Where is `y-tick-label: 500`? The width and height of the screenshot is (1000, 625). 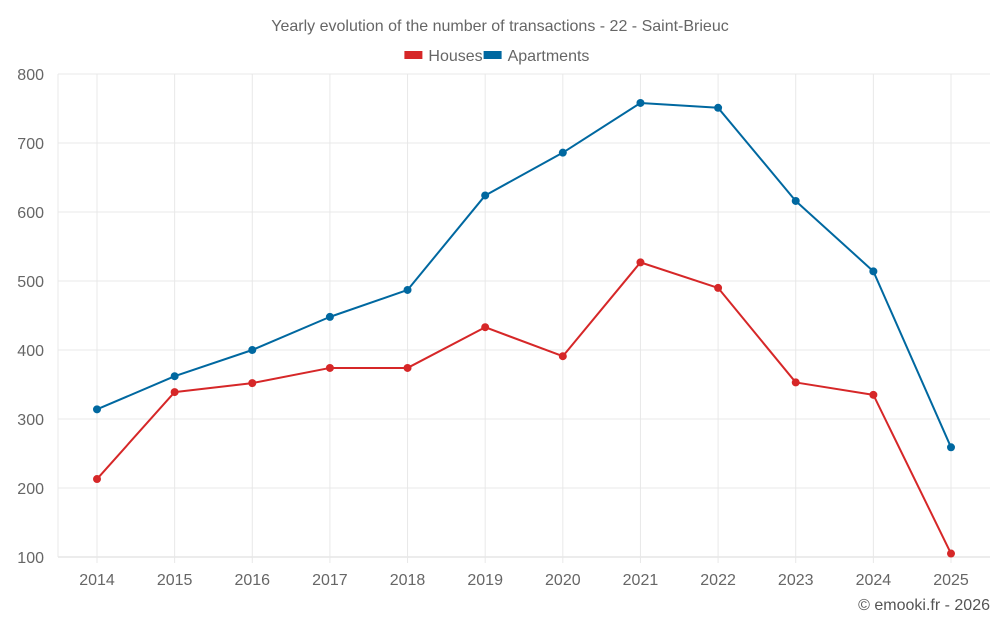
y-tick-label: 500 is located at coordinates (30, 282).